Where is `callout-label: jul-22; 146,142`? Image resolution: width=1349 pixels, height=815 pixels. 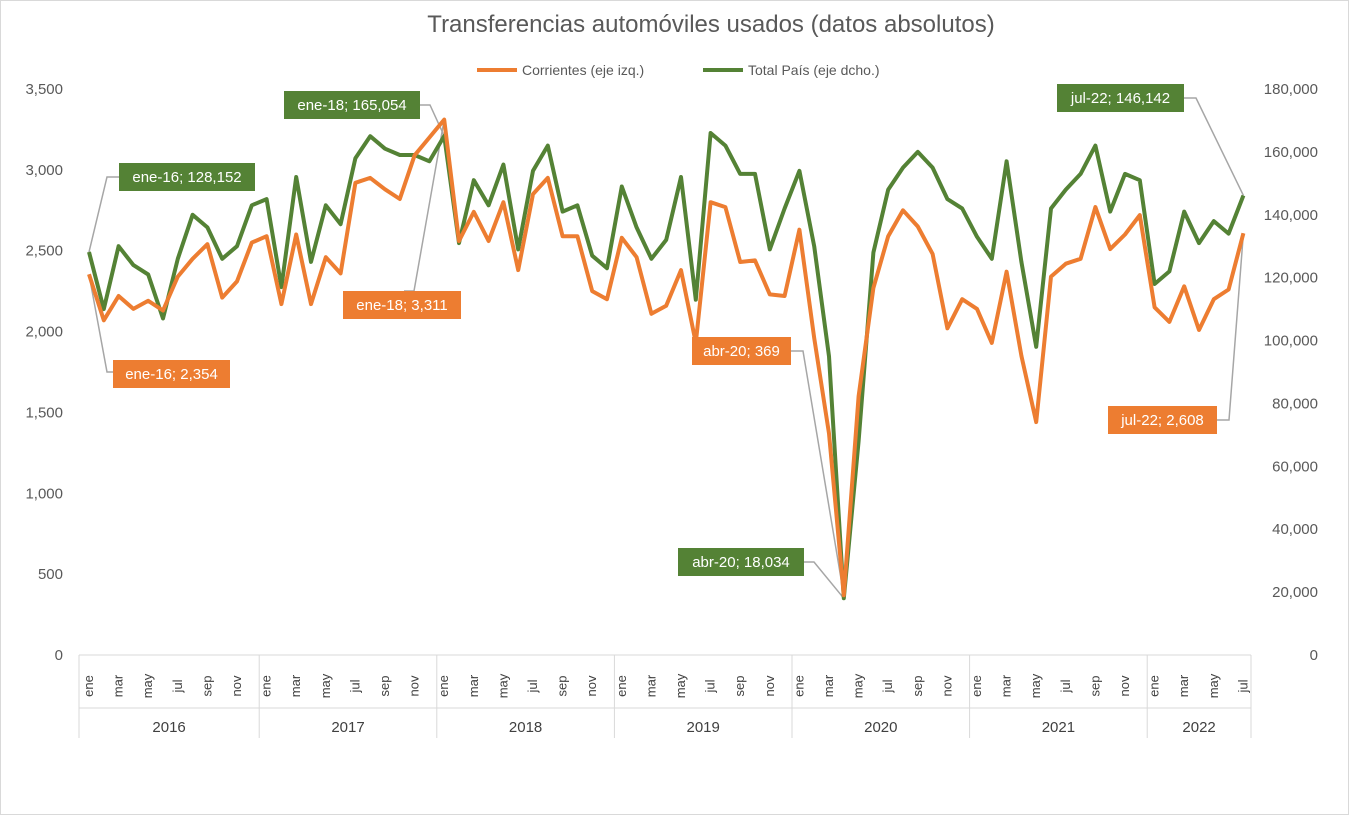 callout-label: jul-22; 146,142 is located at coordinates (1120, 98).